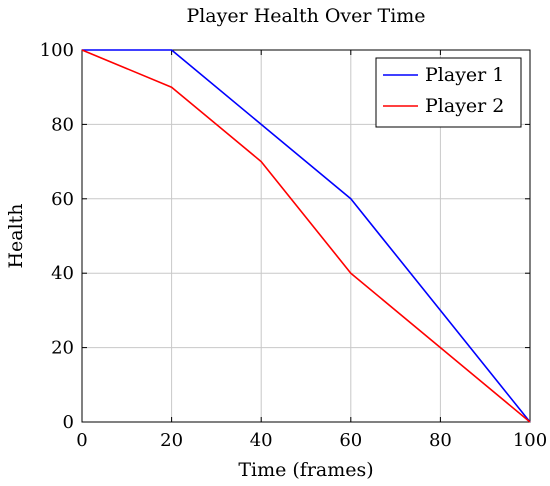  I want to click on y-tick-label: 60, so click(62, 199).